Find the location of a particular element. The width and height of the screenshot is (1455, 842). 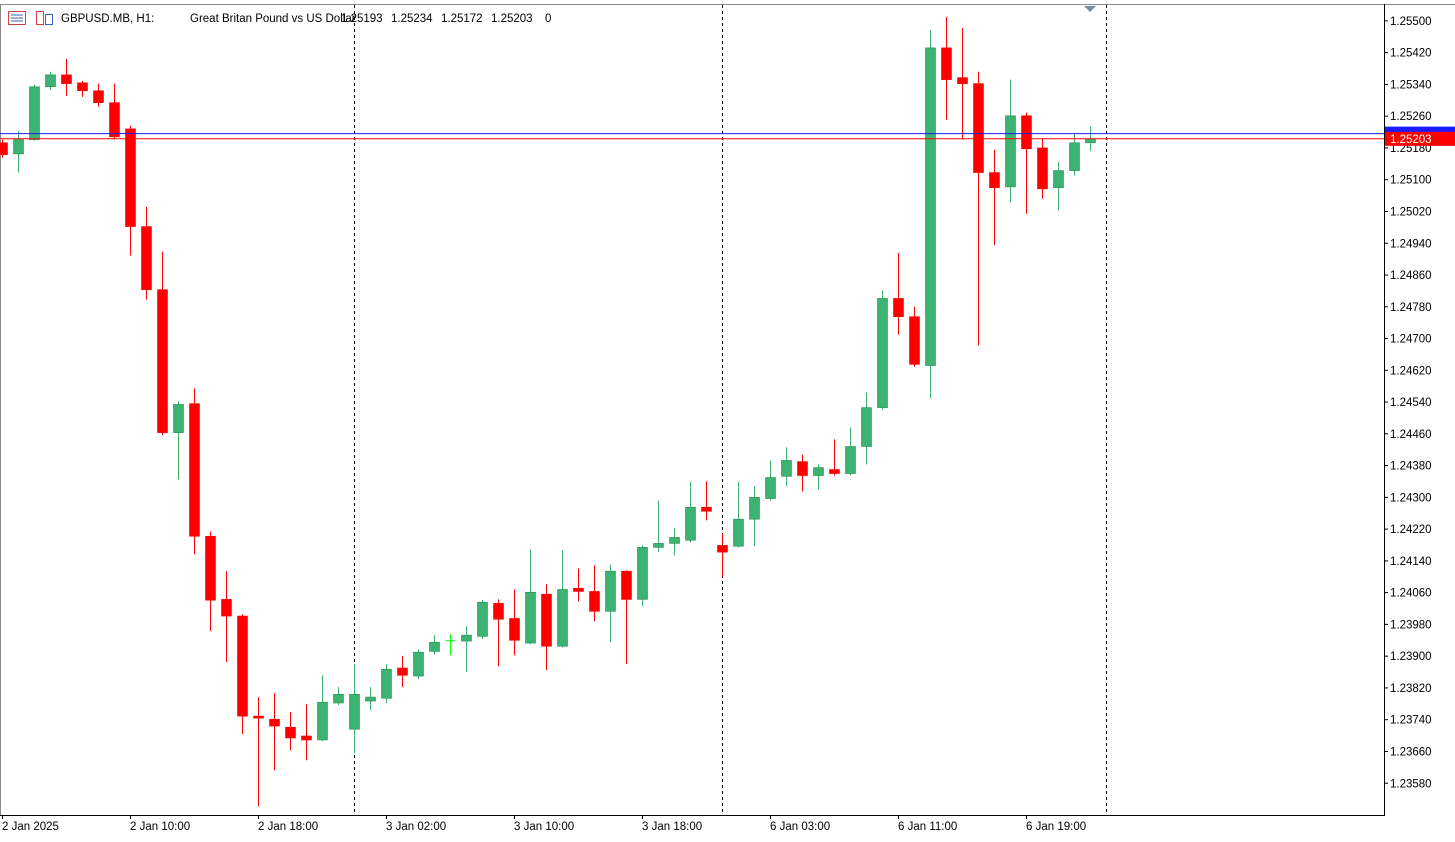

y-tick-label: 1.24620 is located at coordinates (1411, 371).